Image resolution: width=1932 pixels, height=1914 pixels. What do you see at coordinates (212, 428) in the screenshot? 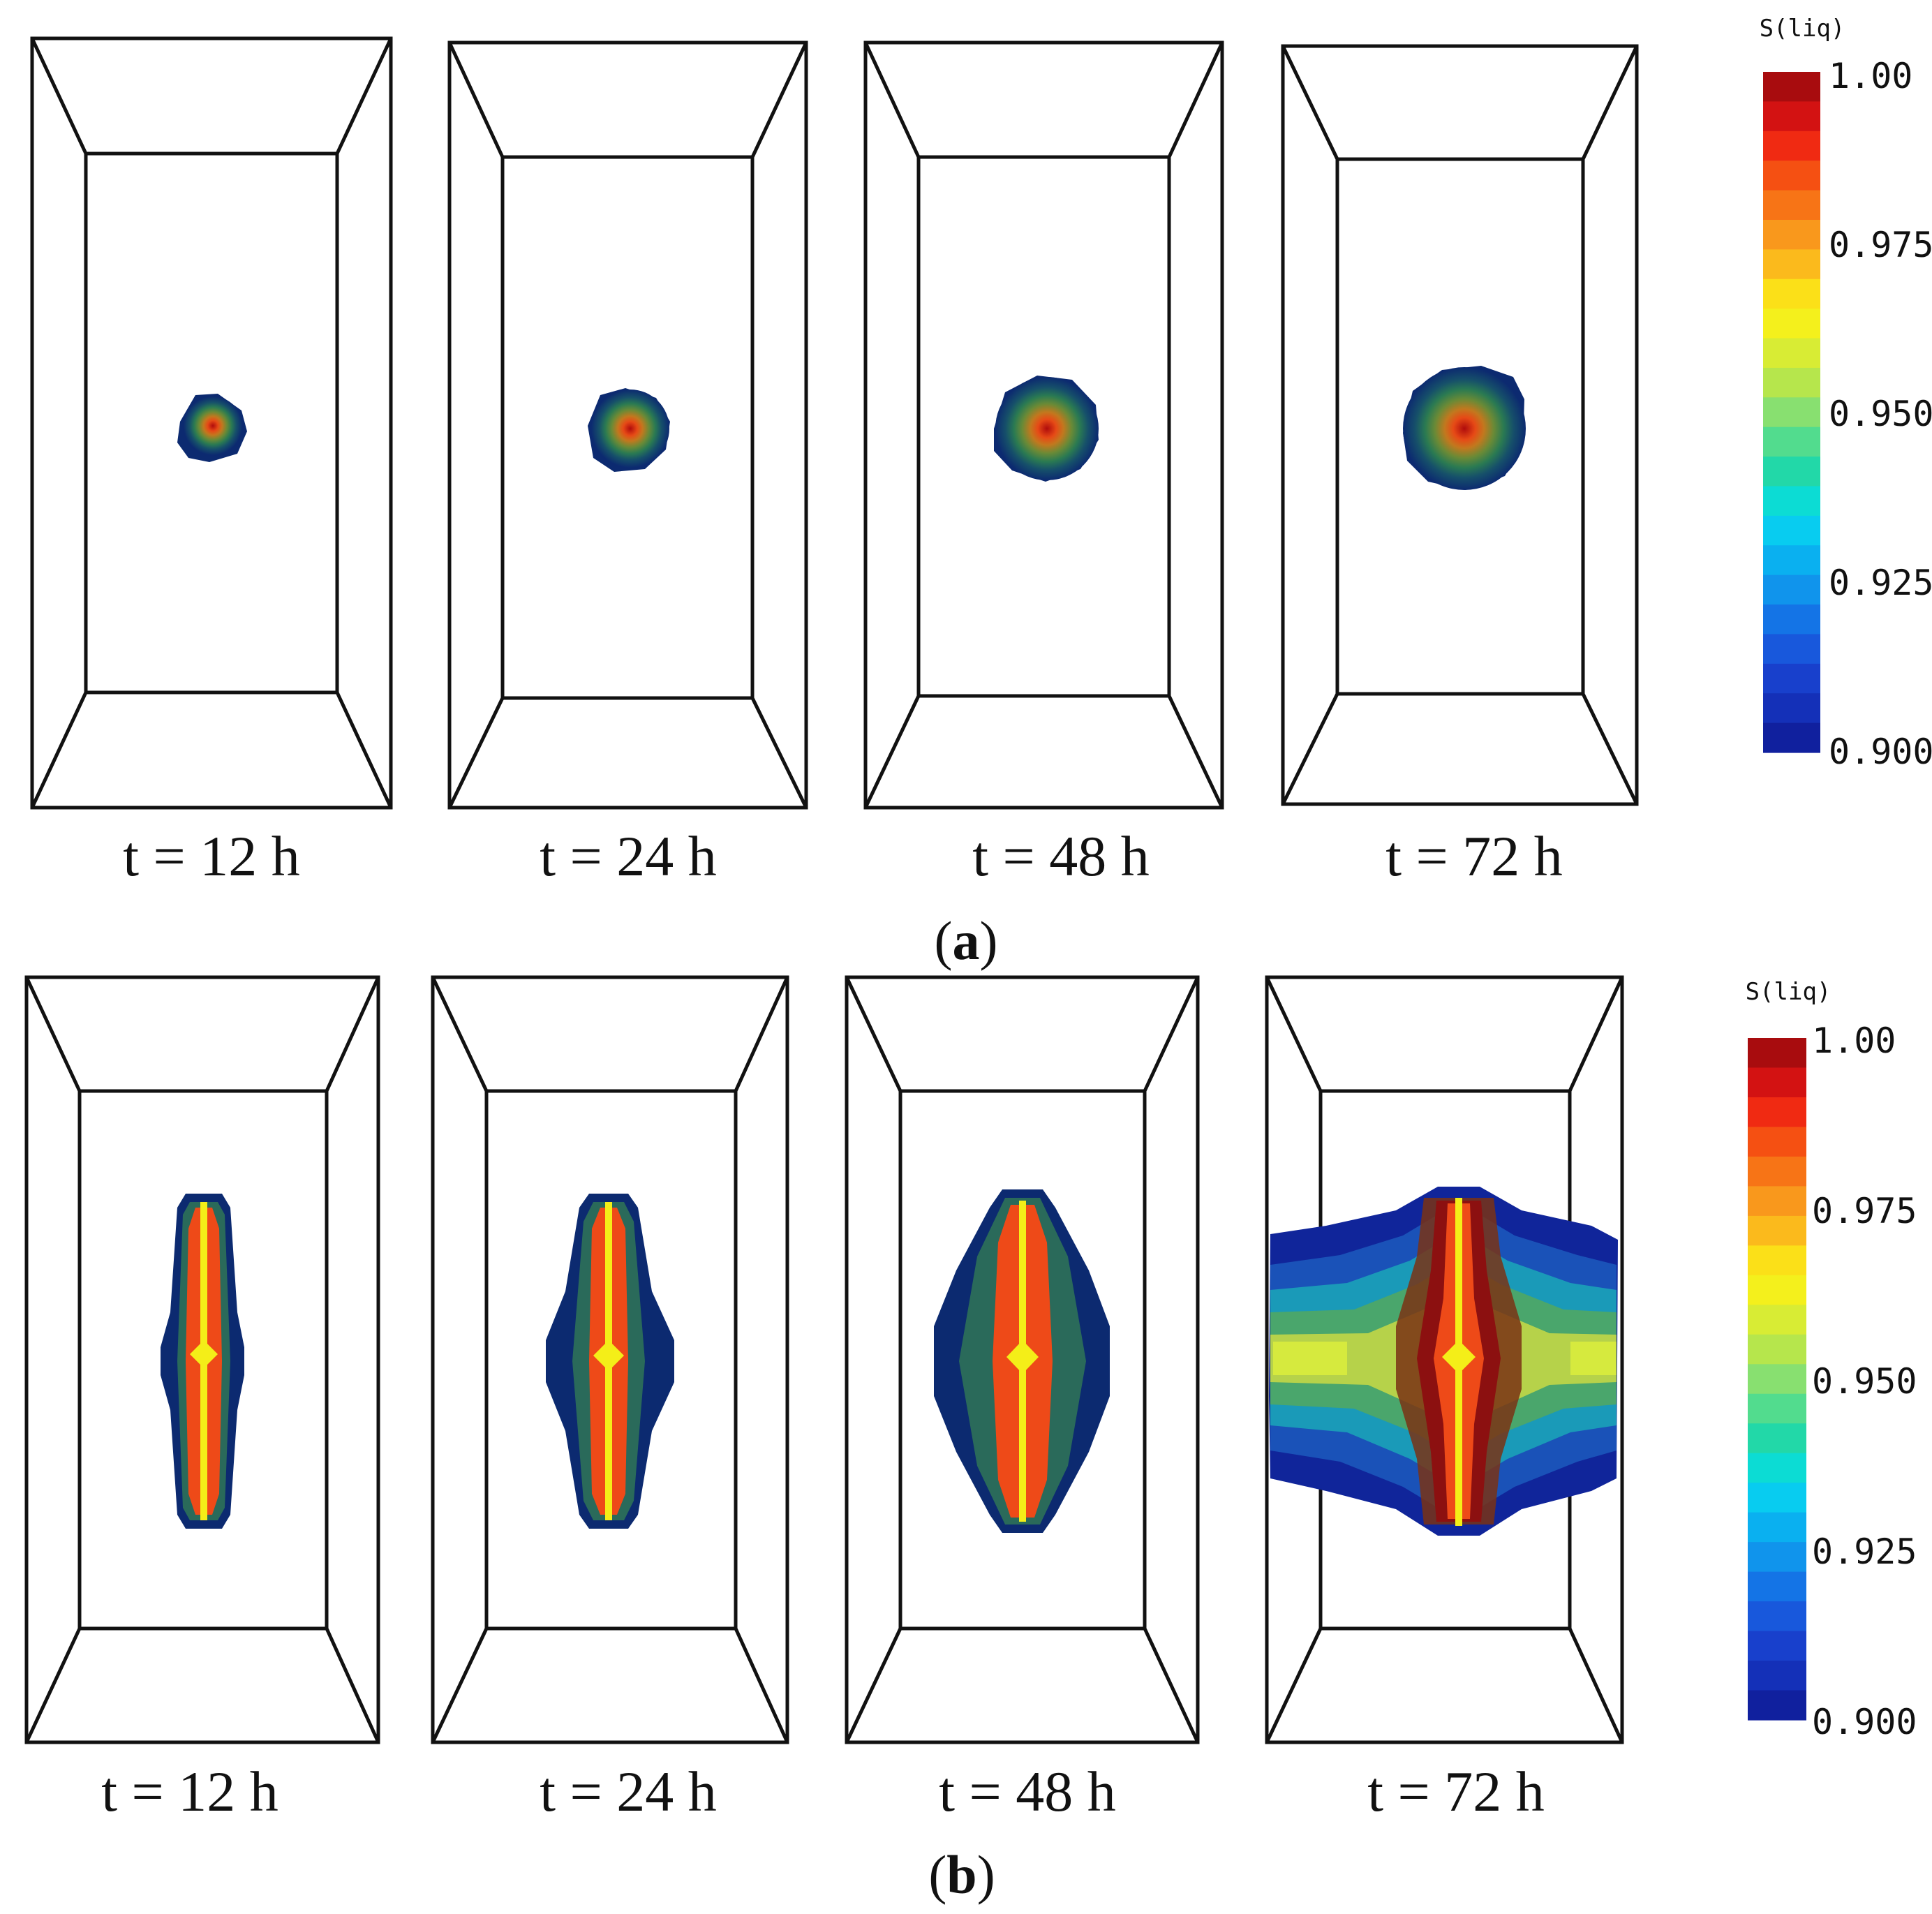
I see `liquid-saturation-blob-a-12h` at bounding box center [212, 428].